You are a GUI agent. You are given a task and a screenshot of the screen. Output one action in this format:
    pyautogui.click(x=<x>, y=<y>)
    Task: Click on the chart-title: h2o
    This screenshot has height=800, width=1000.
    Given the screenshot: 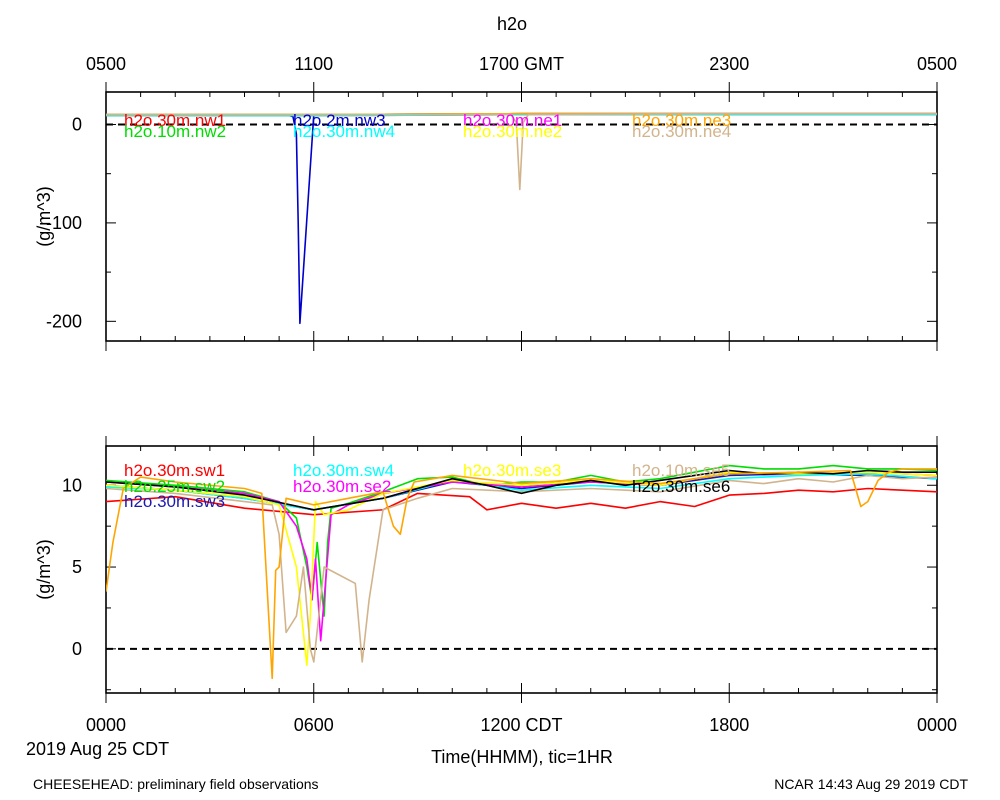 What is the action you would take?
    pyautogui.click(x=512, y=24)
    